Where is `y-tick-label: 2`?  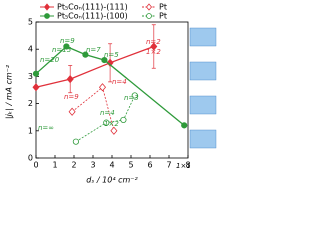
y-tick-label: 2 is located at coordinates (30, 103).